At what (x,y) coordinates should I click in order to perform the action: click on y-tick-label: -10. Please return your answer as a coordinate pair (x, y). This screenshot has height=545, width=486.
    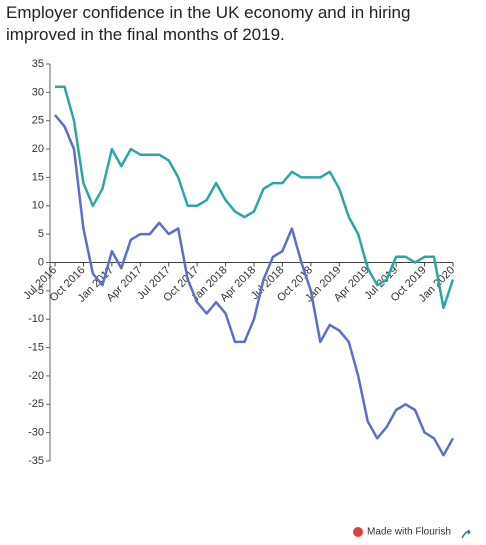
    Looking at the image, I should click on (36, 319).